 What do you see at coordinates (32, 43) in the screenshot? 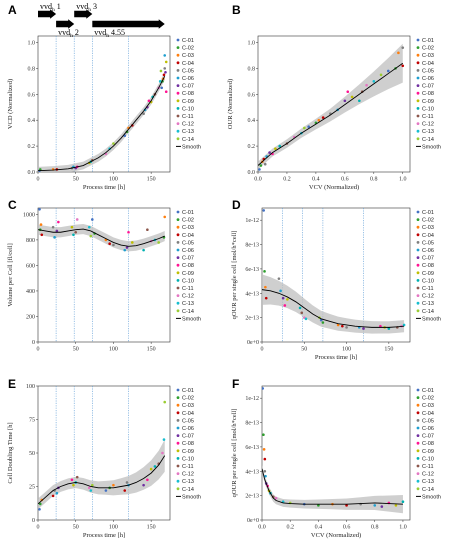
I see `y-tick-label: 1.0` at bounding box center [32, 43].